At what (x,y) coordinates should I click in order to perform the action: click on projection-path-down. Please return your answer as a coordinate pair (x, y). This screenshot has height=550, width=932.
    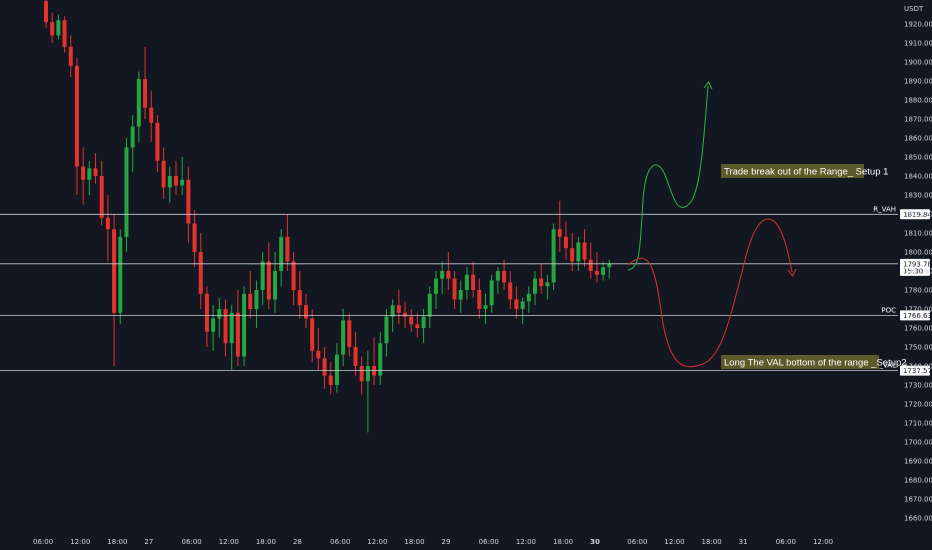
    Looking at the image, I should click on (710, 293).